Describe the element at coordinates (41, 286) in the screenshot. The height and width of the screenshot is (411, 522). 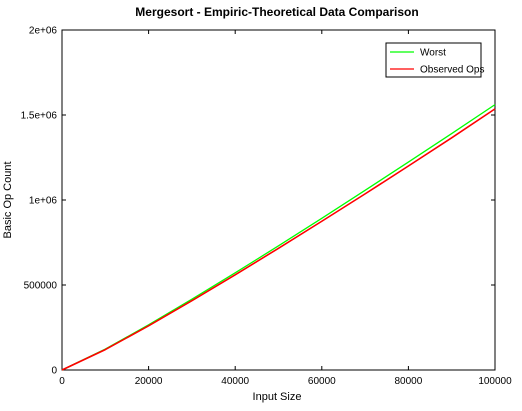
I see `y-tick-label: 500000` at that location.